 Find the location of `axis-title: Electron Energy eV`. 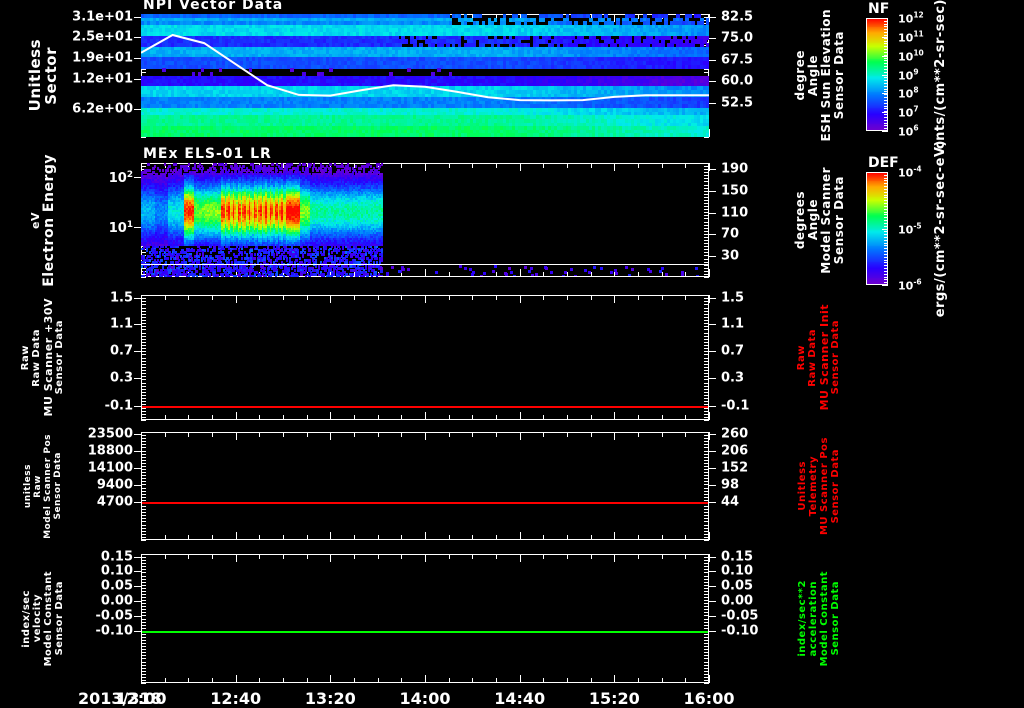

axis-title: Electron Energy eV is located at coordinates (43, 220).